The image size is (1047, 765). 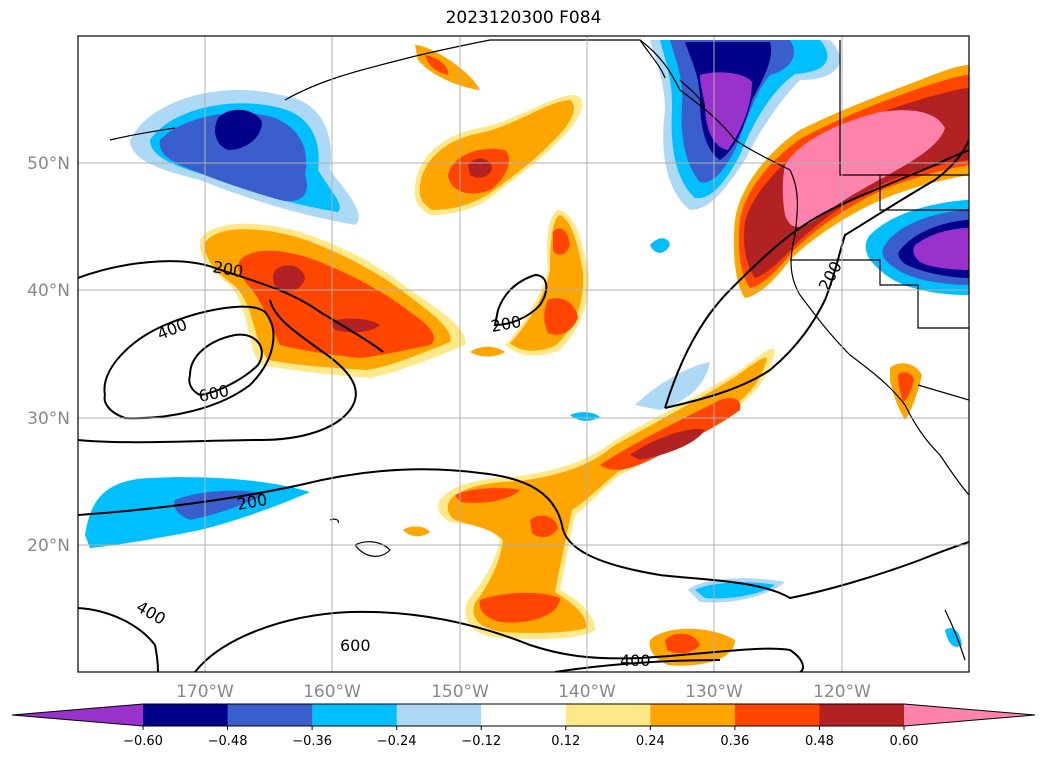 I want to click on lon-label: 160°W, so click(x=332, y=692).